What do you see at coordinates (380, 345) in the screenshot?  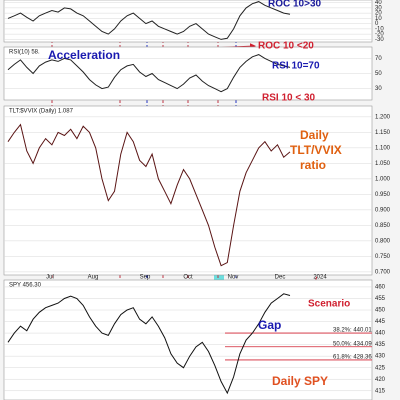 I see `y-tick-label: 435` at bounding box center [380, 345].